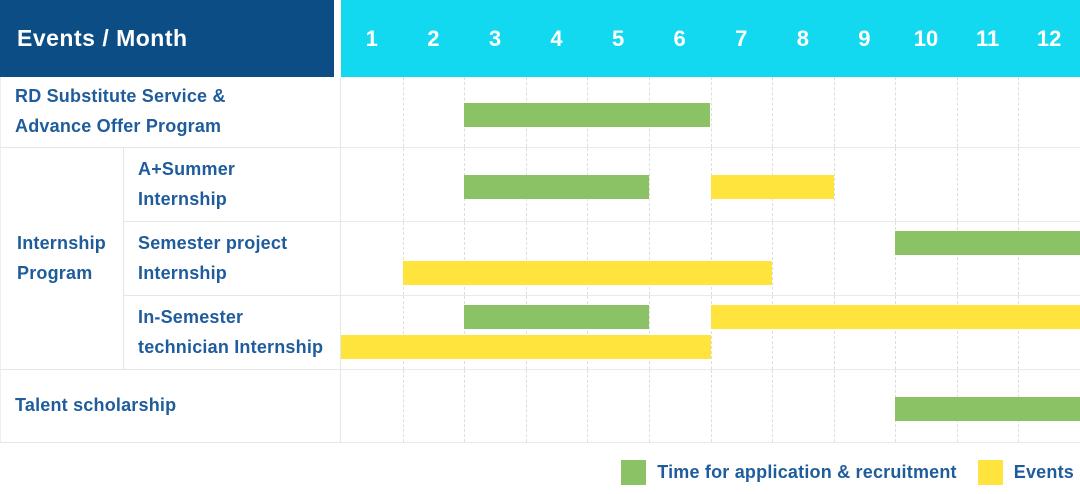  I want to click on month-header-5: 5, so click(618, 38).